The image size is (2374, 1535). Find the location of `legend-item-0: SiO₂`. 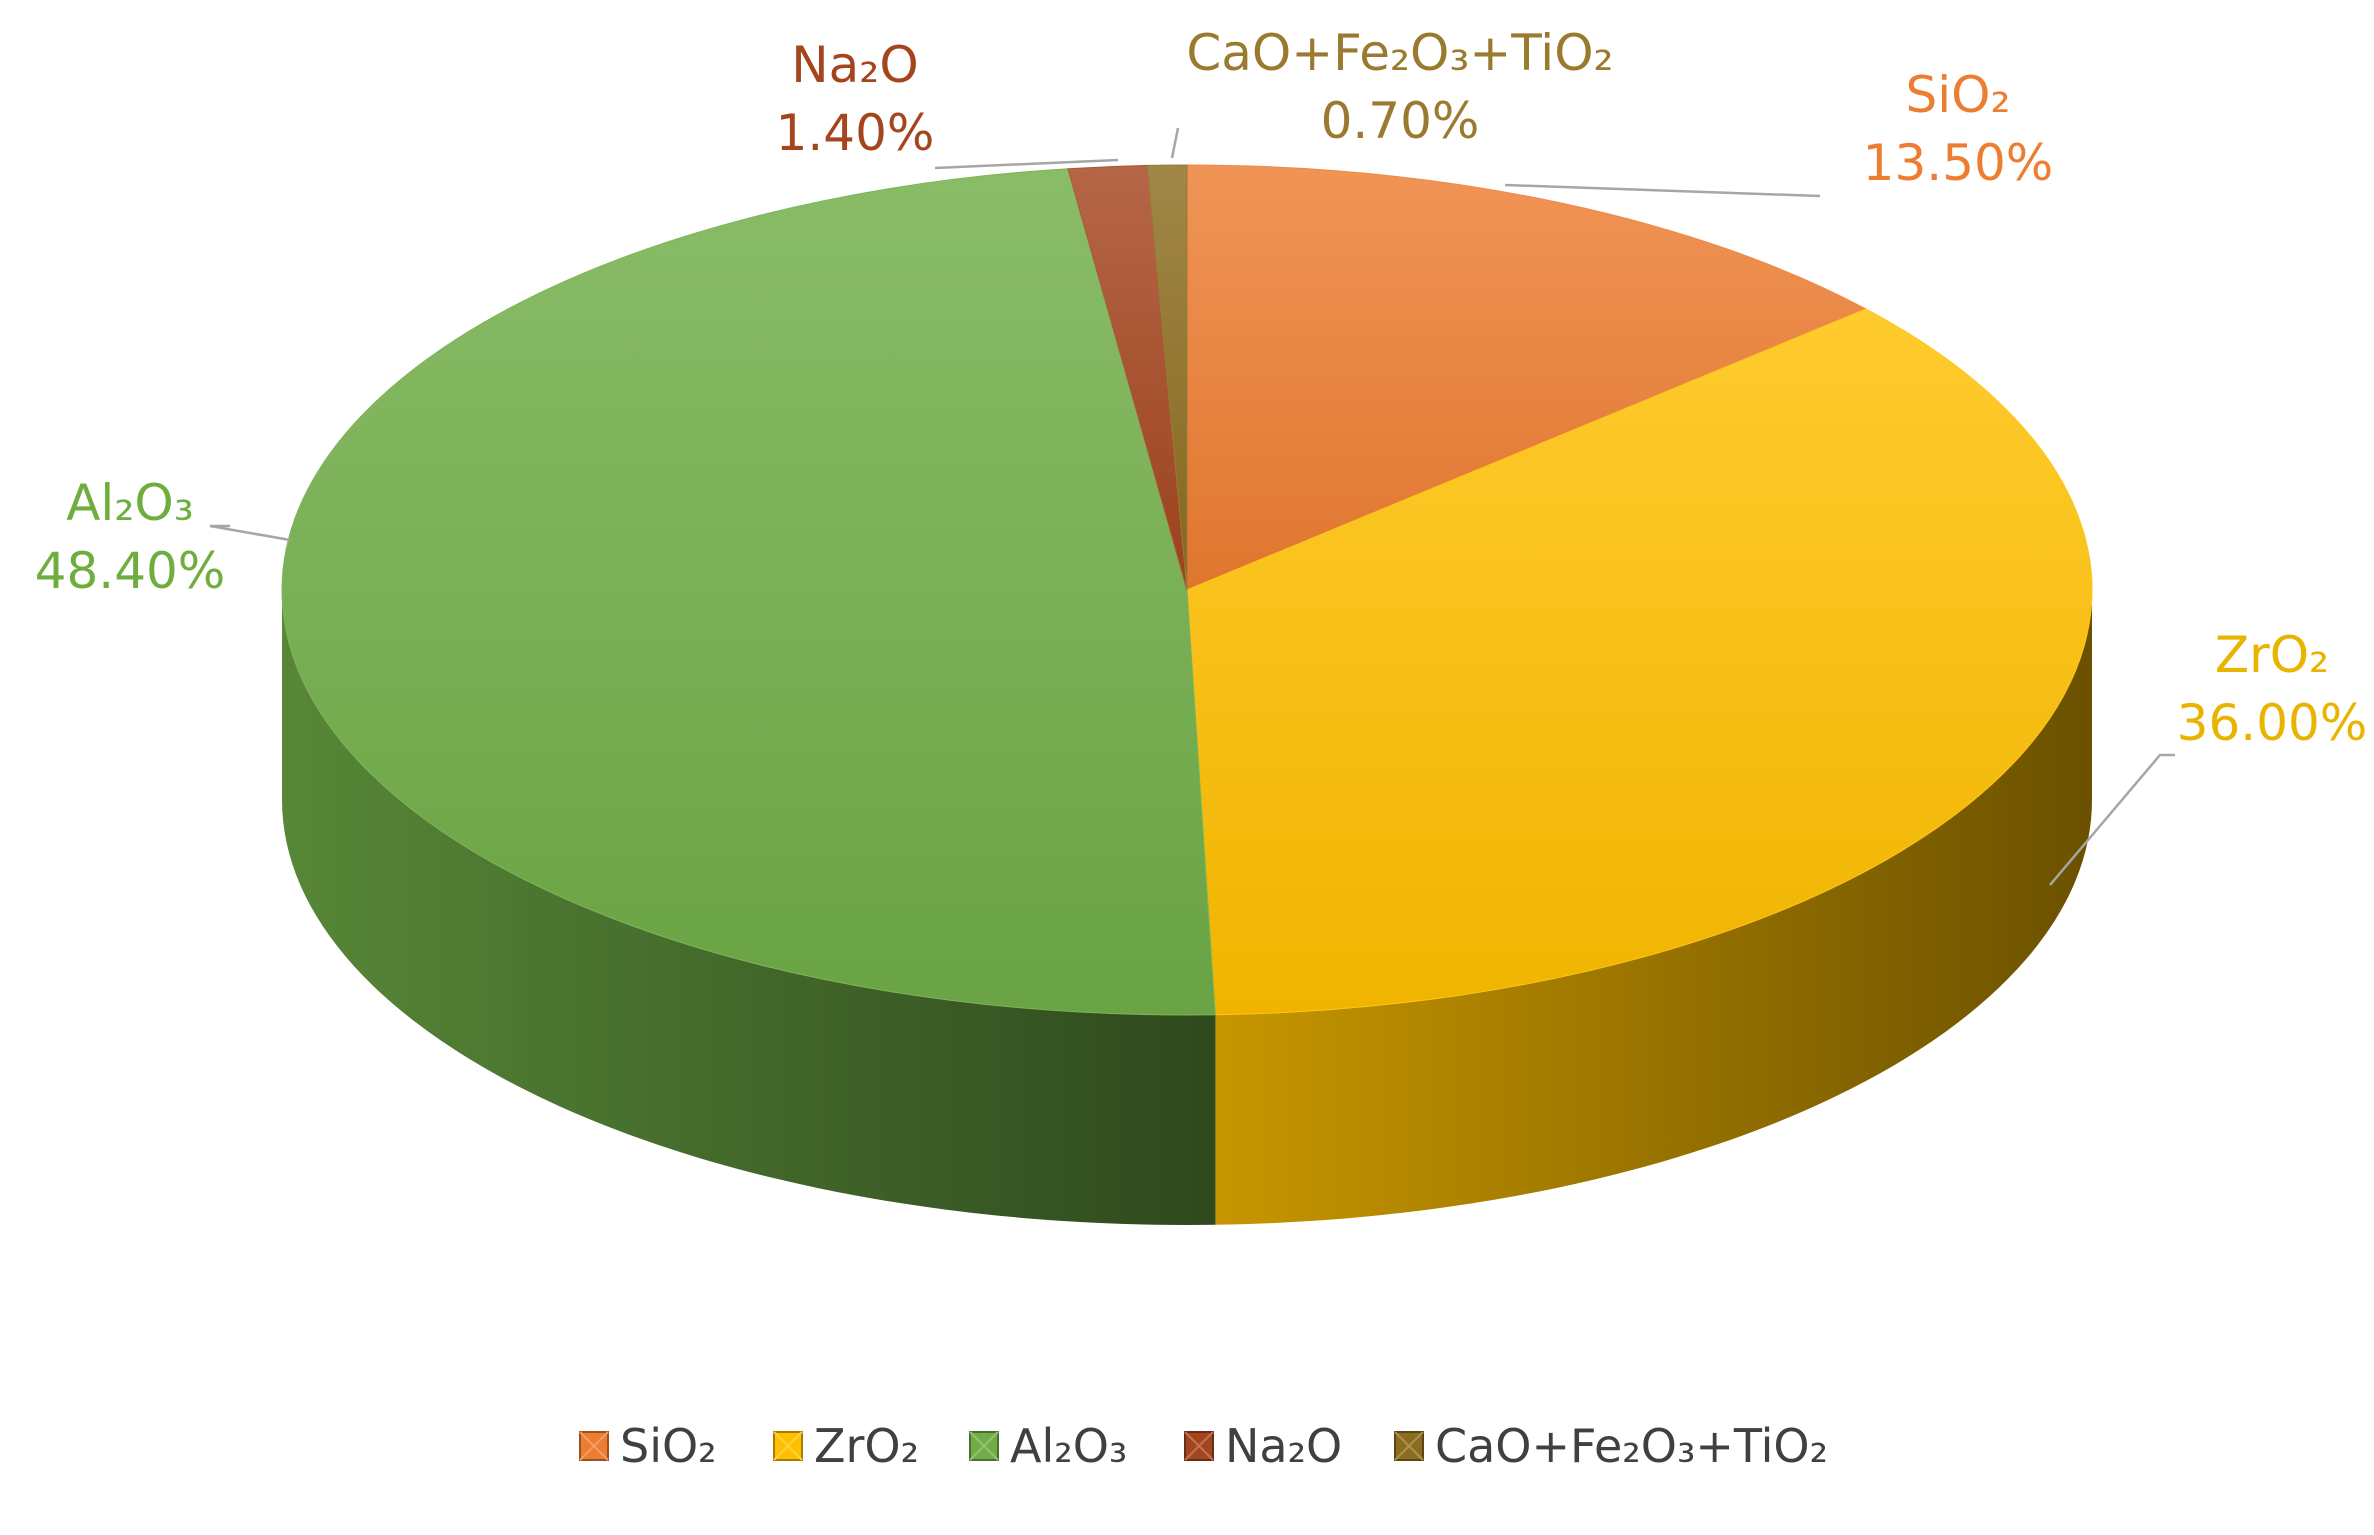

legend-item-0: SiO₂ is located at coordinates (648, 1446).